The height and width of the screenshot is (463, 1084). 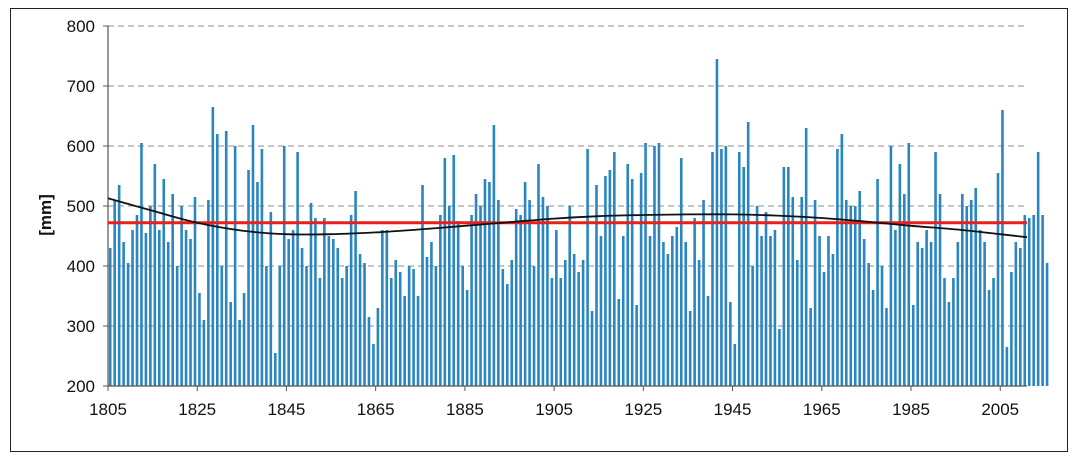 I want to click on trend-line, so click(x=567, y=218).